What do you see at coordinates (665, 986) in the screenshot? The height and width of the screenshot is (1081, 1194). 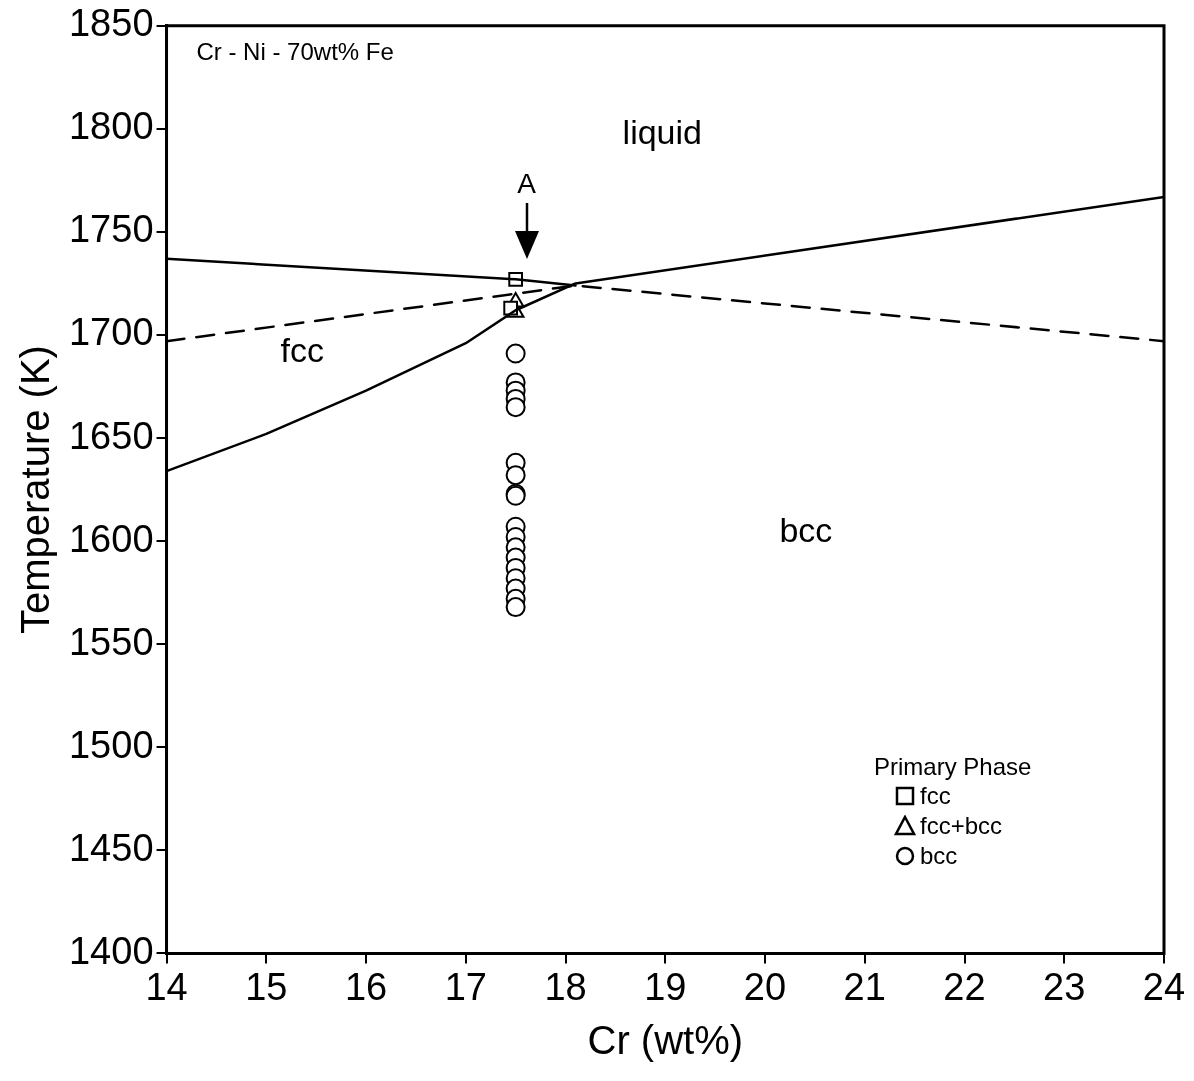 I see `x-tick-label: 19` at bounding box center [665, 986].